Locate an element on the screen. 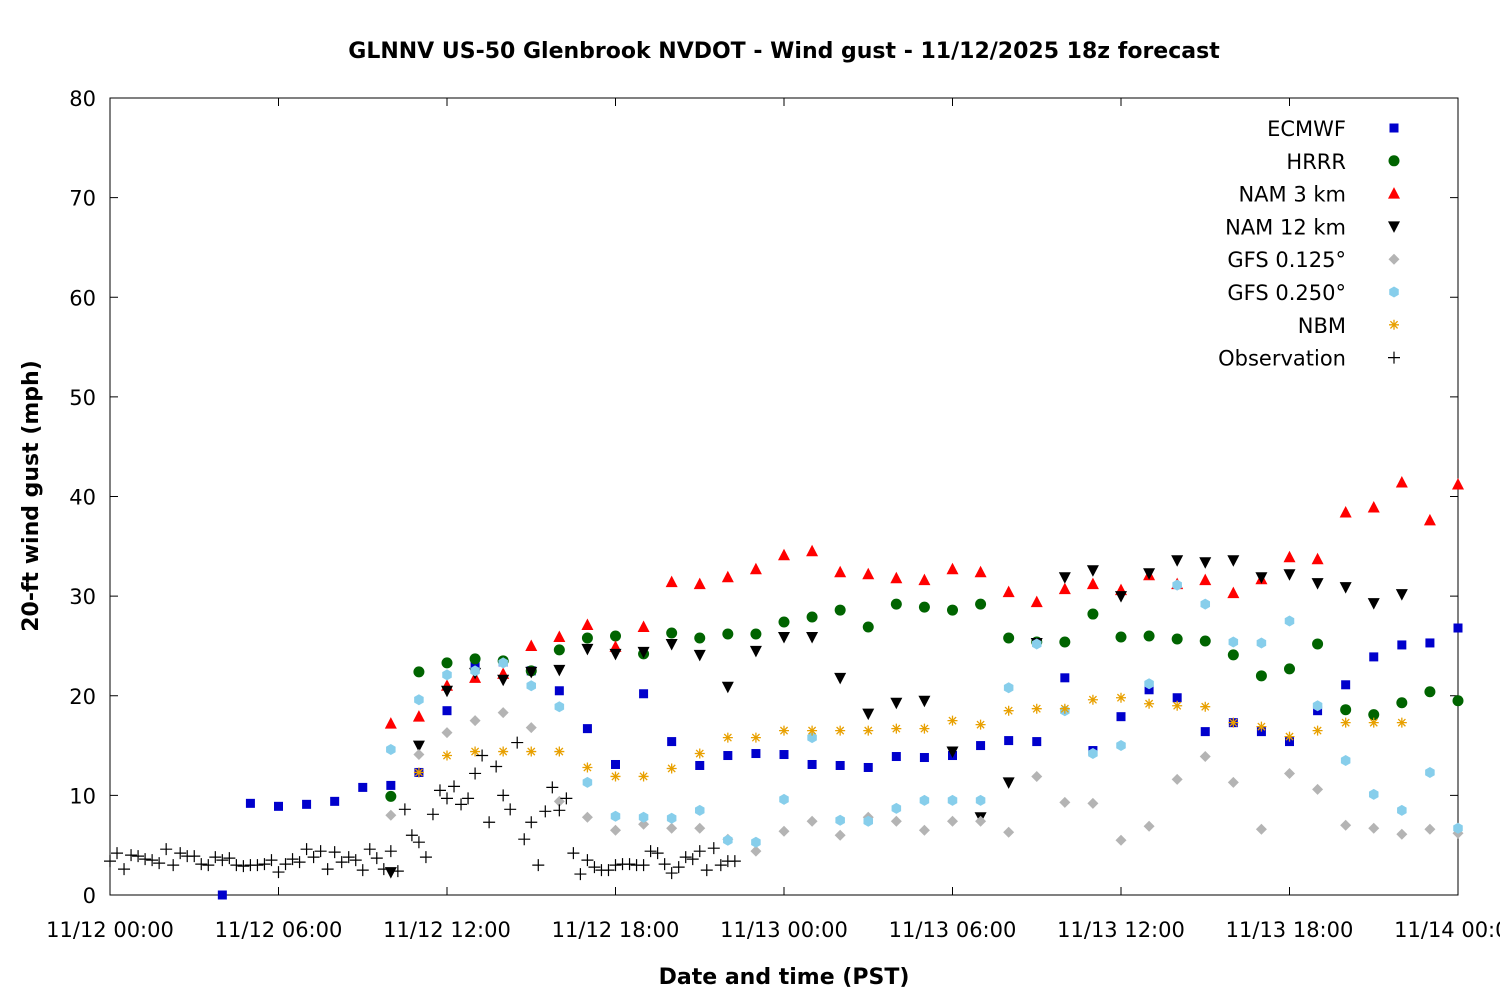 This screenshot has height=1000, width=1500. series-observation is located at coordinates (422, 808).